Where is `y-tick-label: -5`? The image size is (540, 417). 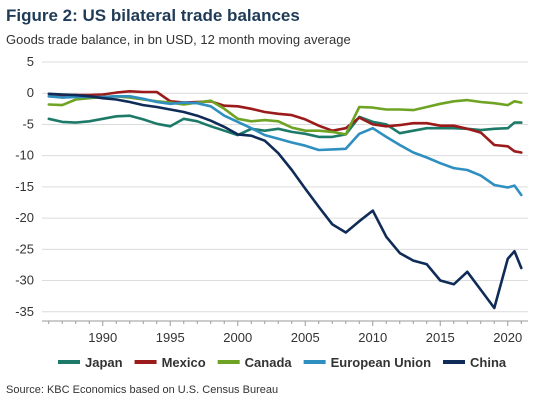
y-tick-label: -5 is located at coordinates (28, 123).